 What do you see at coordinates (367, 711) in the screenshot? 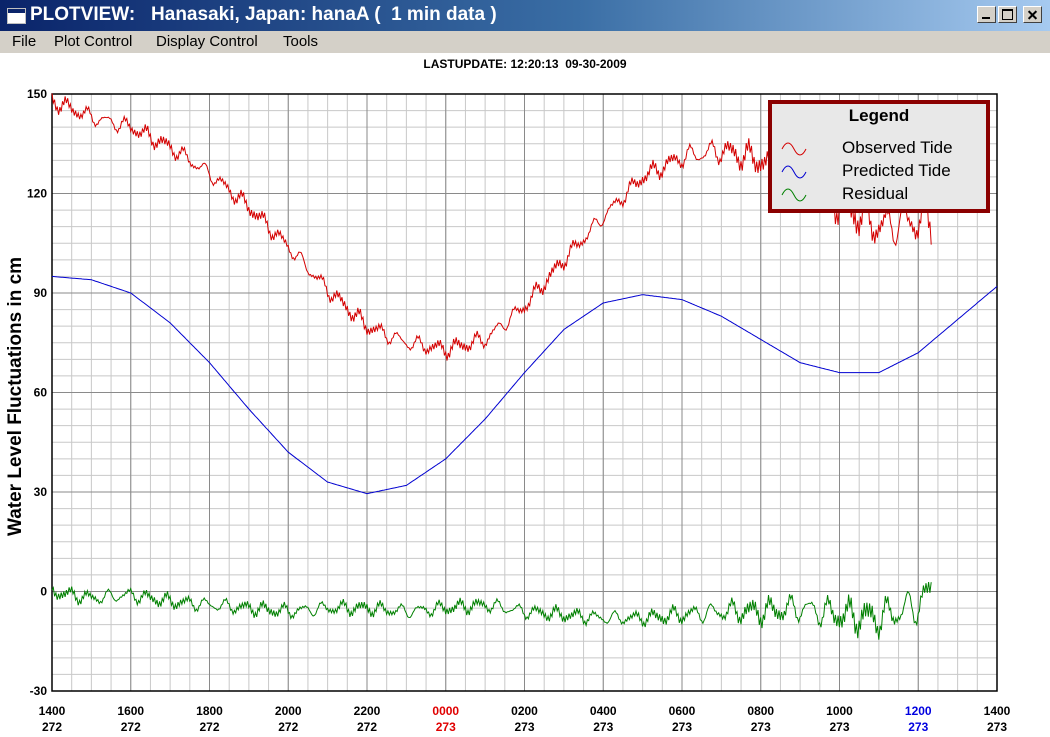
I see `x-tick-time-label: 2200` at bounding box center [367, 711].